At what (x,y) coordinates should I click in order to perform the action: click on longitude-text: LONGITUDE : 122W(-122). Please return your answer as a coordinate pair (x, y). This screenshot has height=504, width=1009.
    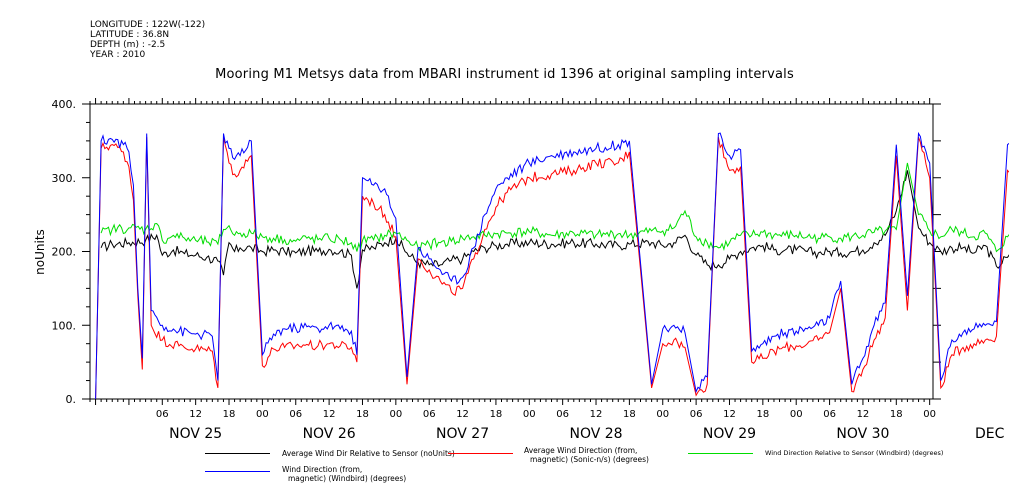
    Looking at the image, I should click on (148, 25).